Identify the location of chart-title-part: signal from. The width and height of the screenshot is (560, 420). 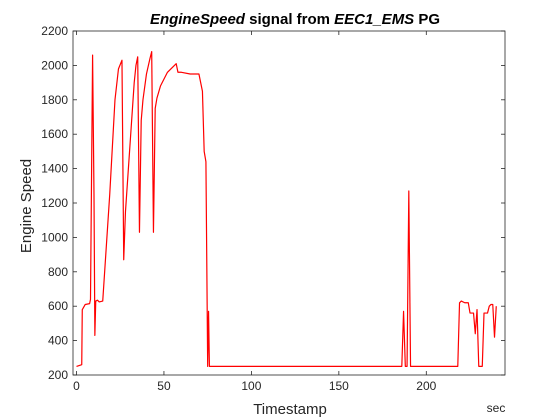
(289, 19).